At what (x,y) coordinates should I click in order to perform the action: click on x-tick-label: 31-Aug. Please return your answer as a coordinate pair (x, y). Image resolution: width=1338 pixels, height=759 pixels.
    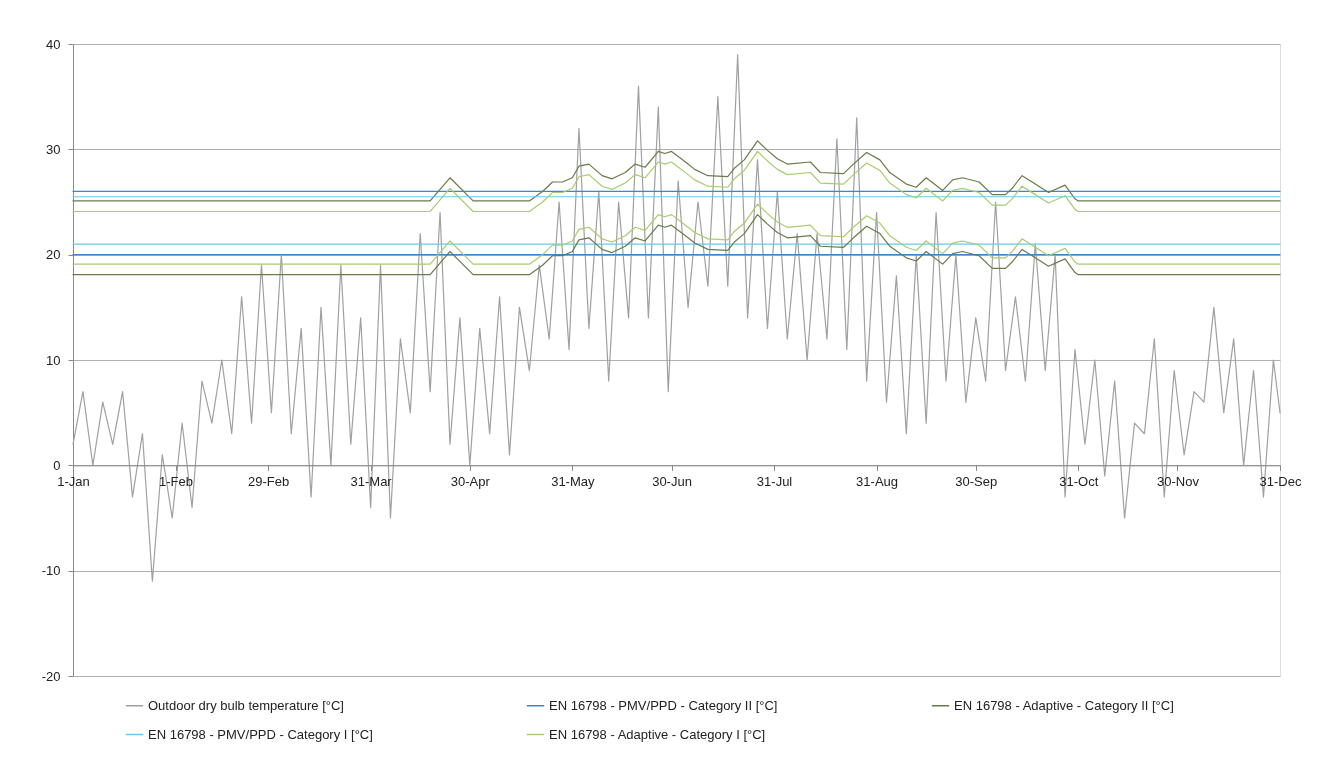
    Looking at the image, I should click on (877, 481).